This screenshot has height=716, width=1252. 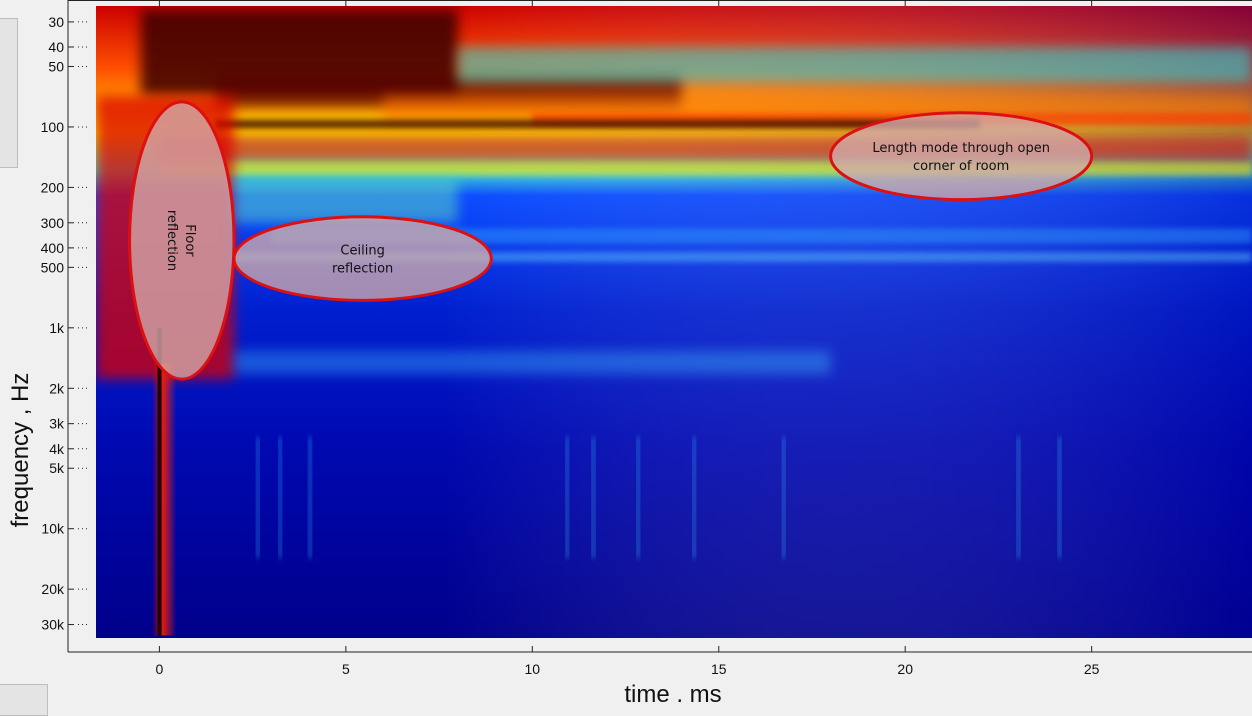 I want to click on y-tick-label: 2k, so click(x=57, y=388).